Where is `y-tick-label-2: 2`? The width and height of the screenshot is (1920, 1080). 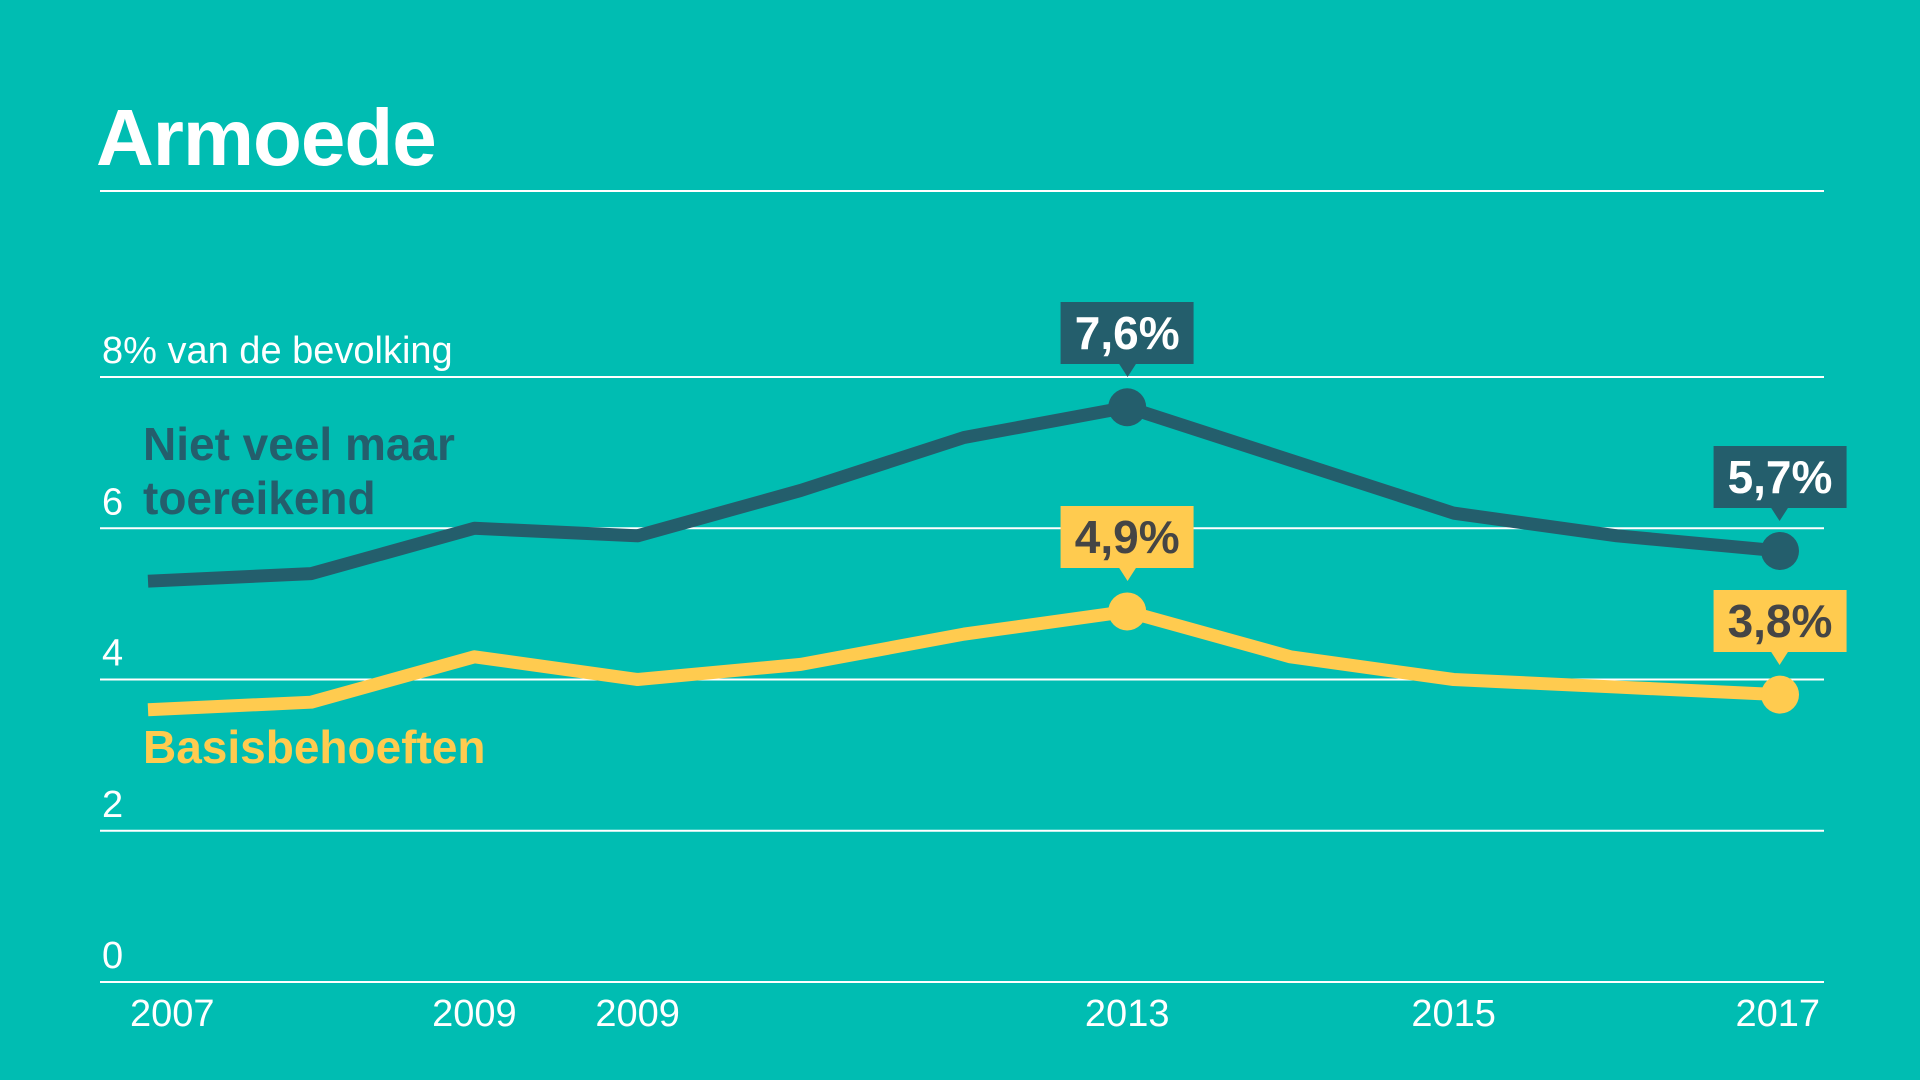
y-tick-label-2: 2 is located at coordinates (112, 805).